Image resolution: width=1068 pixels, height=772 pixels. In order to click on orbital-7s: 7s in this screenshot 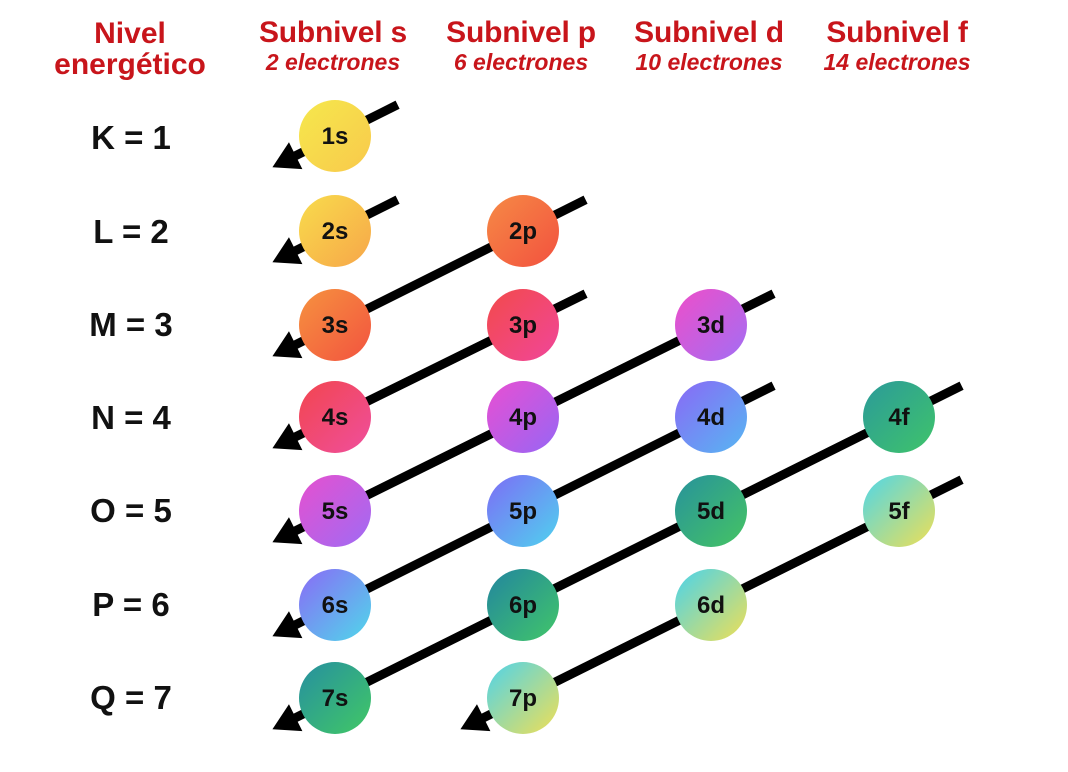, I will do `click(335, 698)`.